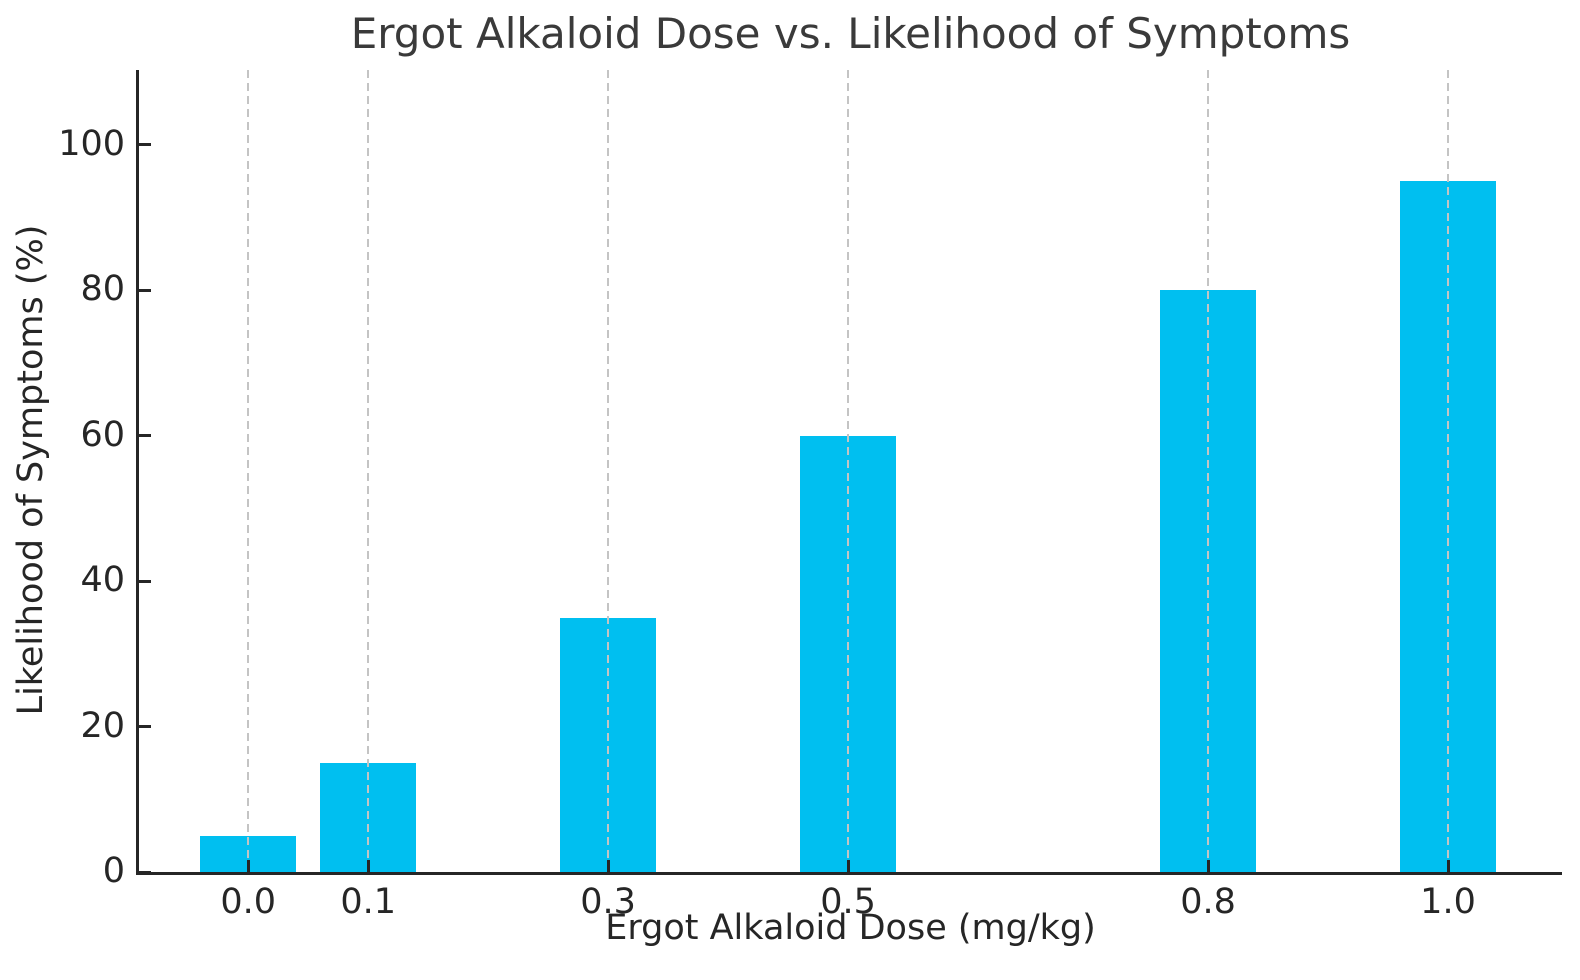 The height and width of the screenshot is (980, 1580). I want to click on y-tick-label: 100, so click(91, 144).